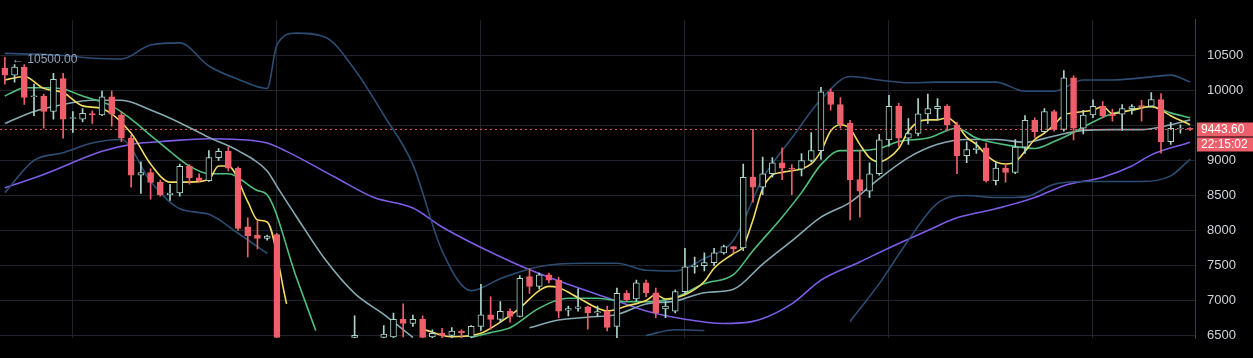 The height and width of the screenshot is (358, 1253). Describe the element at coordinates (1221, 299) in the screenshot. I see `y-tick-label: 7000` at that location.